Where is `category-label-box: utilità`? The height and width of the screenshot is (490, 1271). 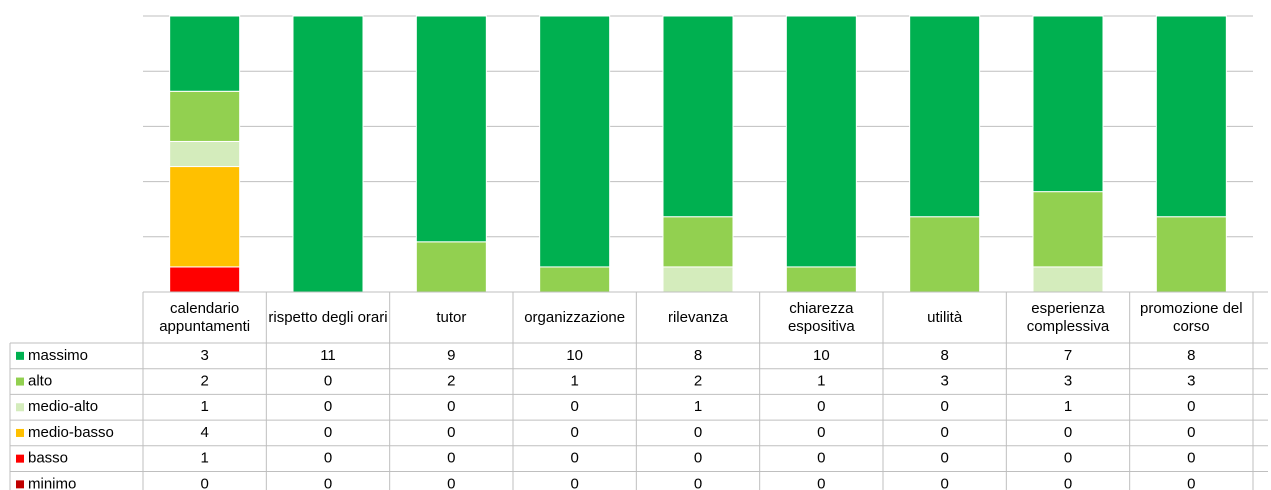
category-label-box: utilità is located at coordinates (945, 317).